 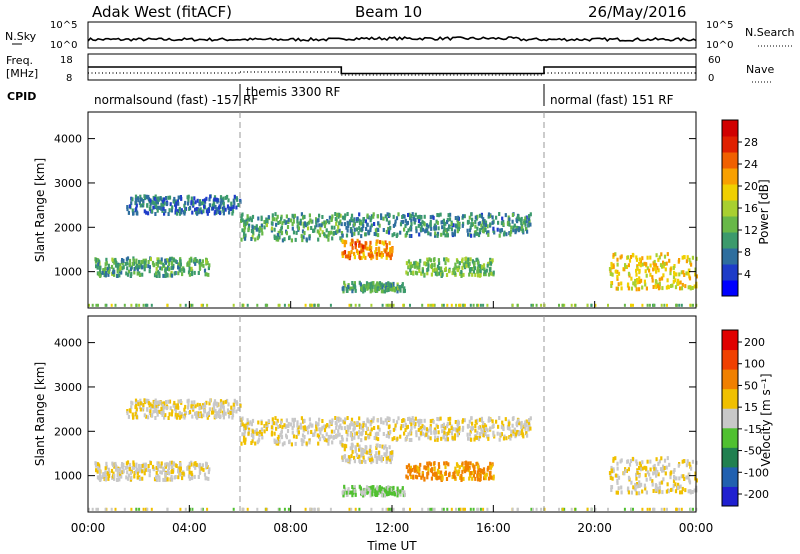 What do you see at coordinates (751, 186) in the screenshot?
I see `colorbar-tick-label: 20` at bounding box center [751, 186].